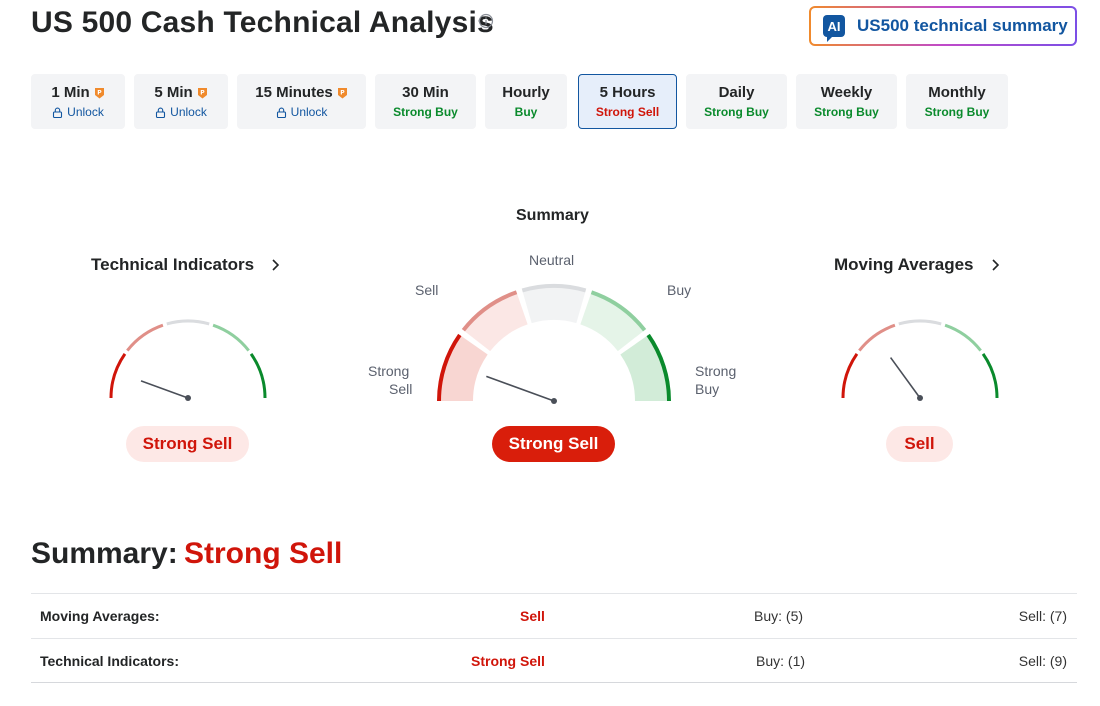 This screenshot has width=1100, height=706. What do you see at coordinates (779, 616) in the screenshot?
I see `row-buy-count: Buy: (5)` at bounding box center [779, 616].